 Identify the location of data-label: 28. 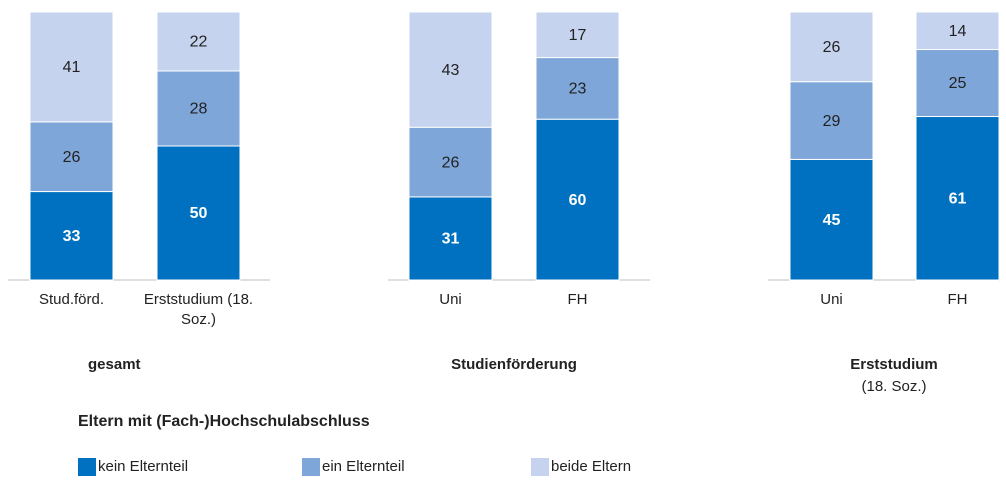
(199, 109).